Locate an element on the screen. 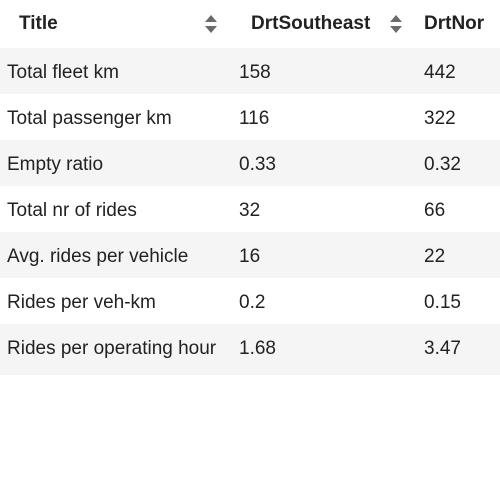 The height and width of the screenshot is (495, 500). header-row: Title DrtSoutheast is located at coordinates (250, 24).